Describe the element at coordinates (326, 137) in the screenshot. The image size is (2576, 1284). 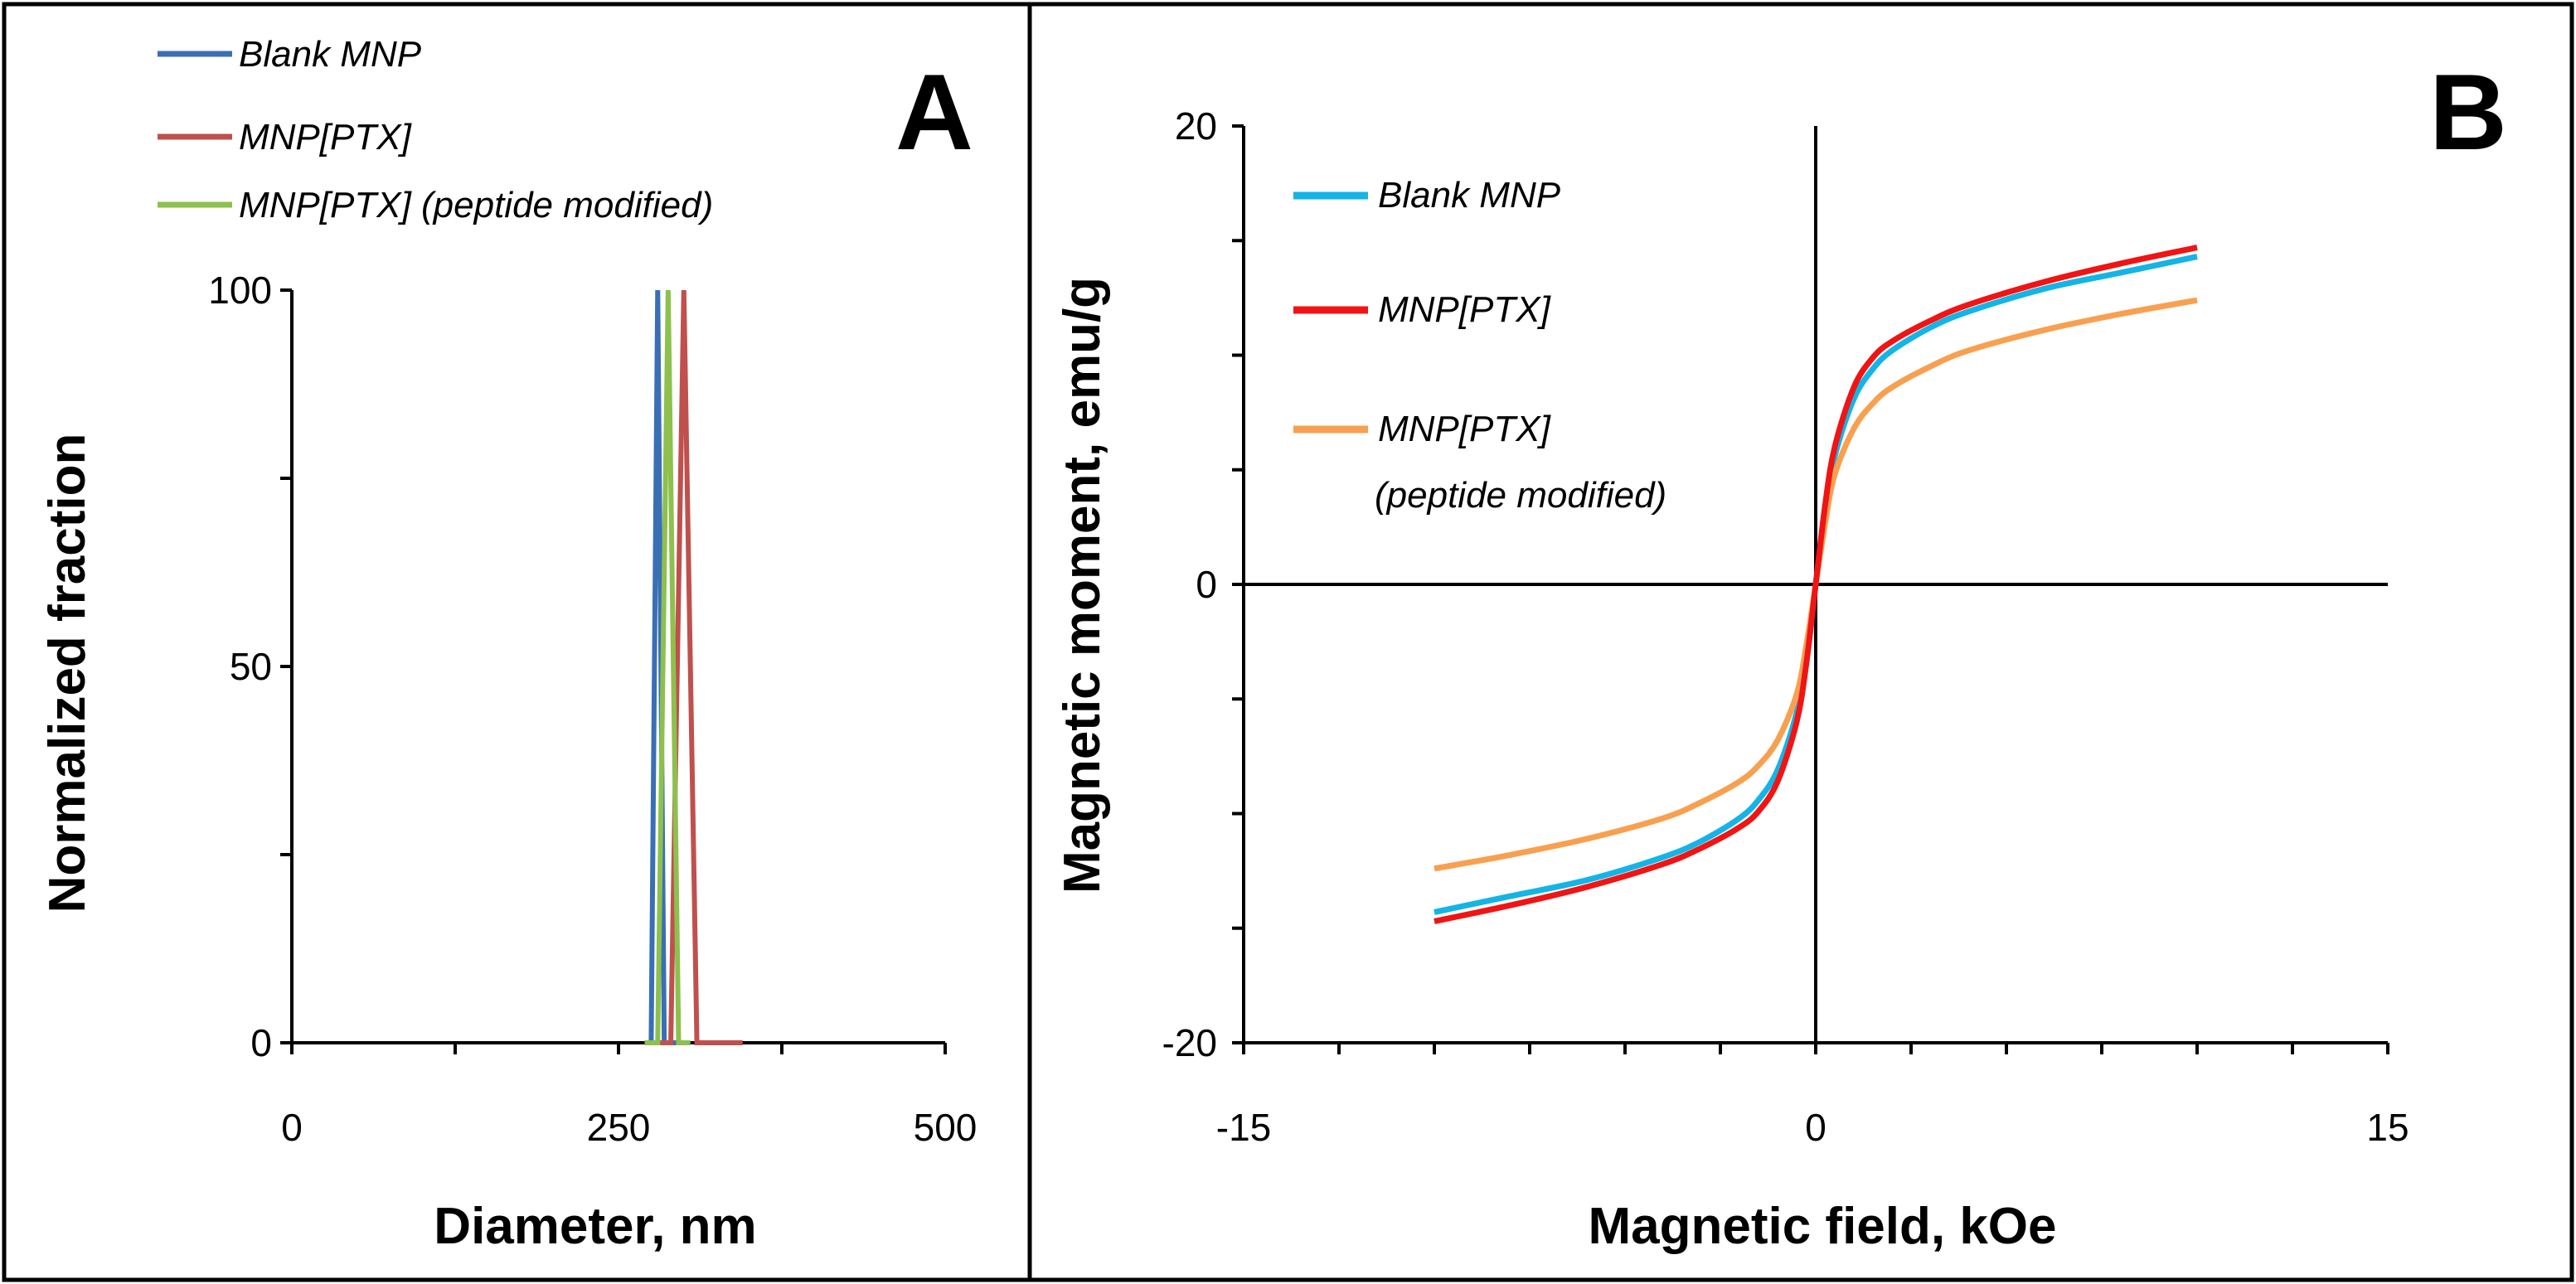
I see `legend-label-a-1: MNP[PTX]` at that location.